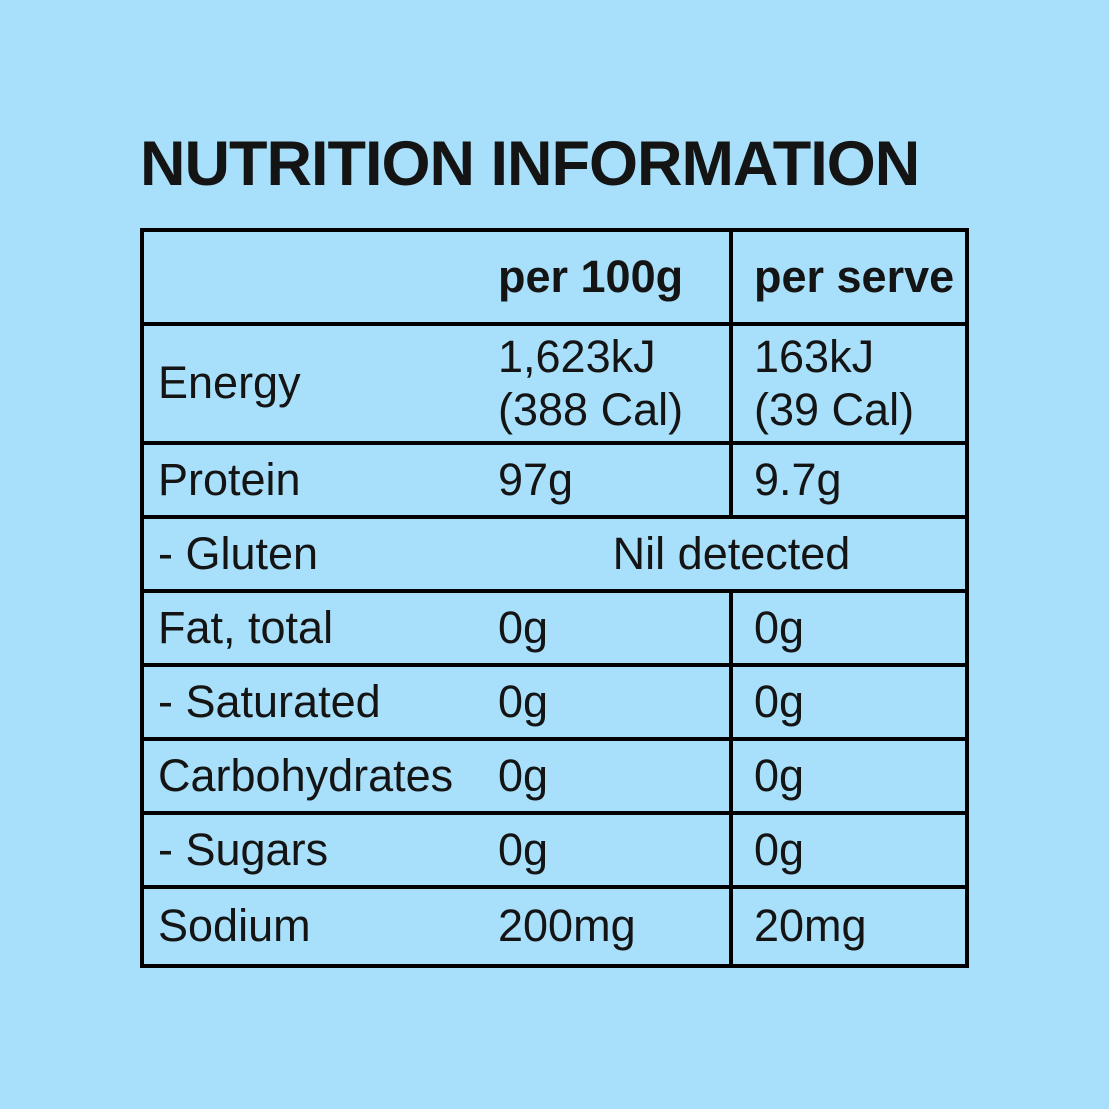 The height and width of the screenshot is (1109, 1109). Describe the element at coordinates (848, 480) in the screenshot. I see `value-per-serve: 9.7g` at that location.